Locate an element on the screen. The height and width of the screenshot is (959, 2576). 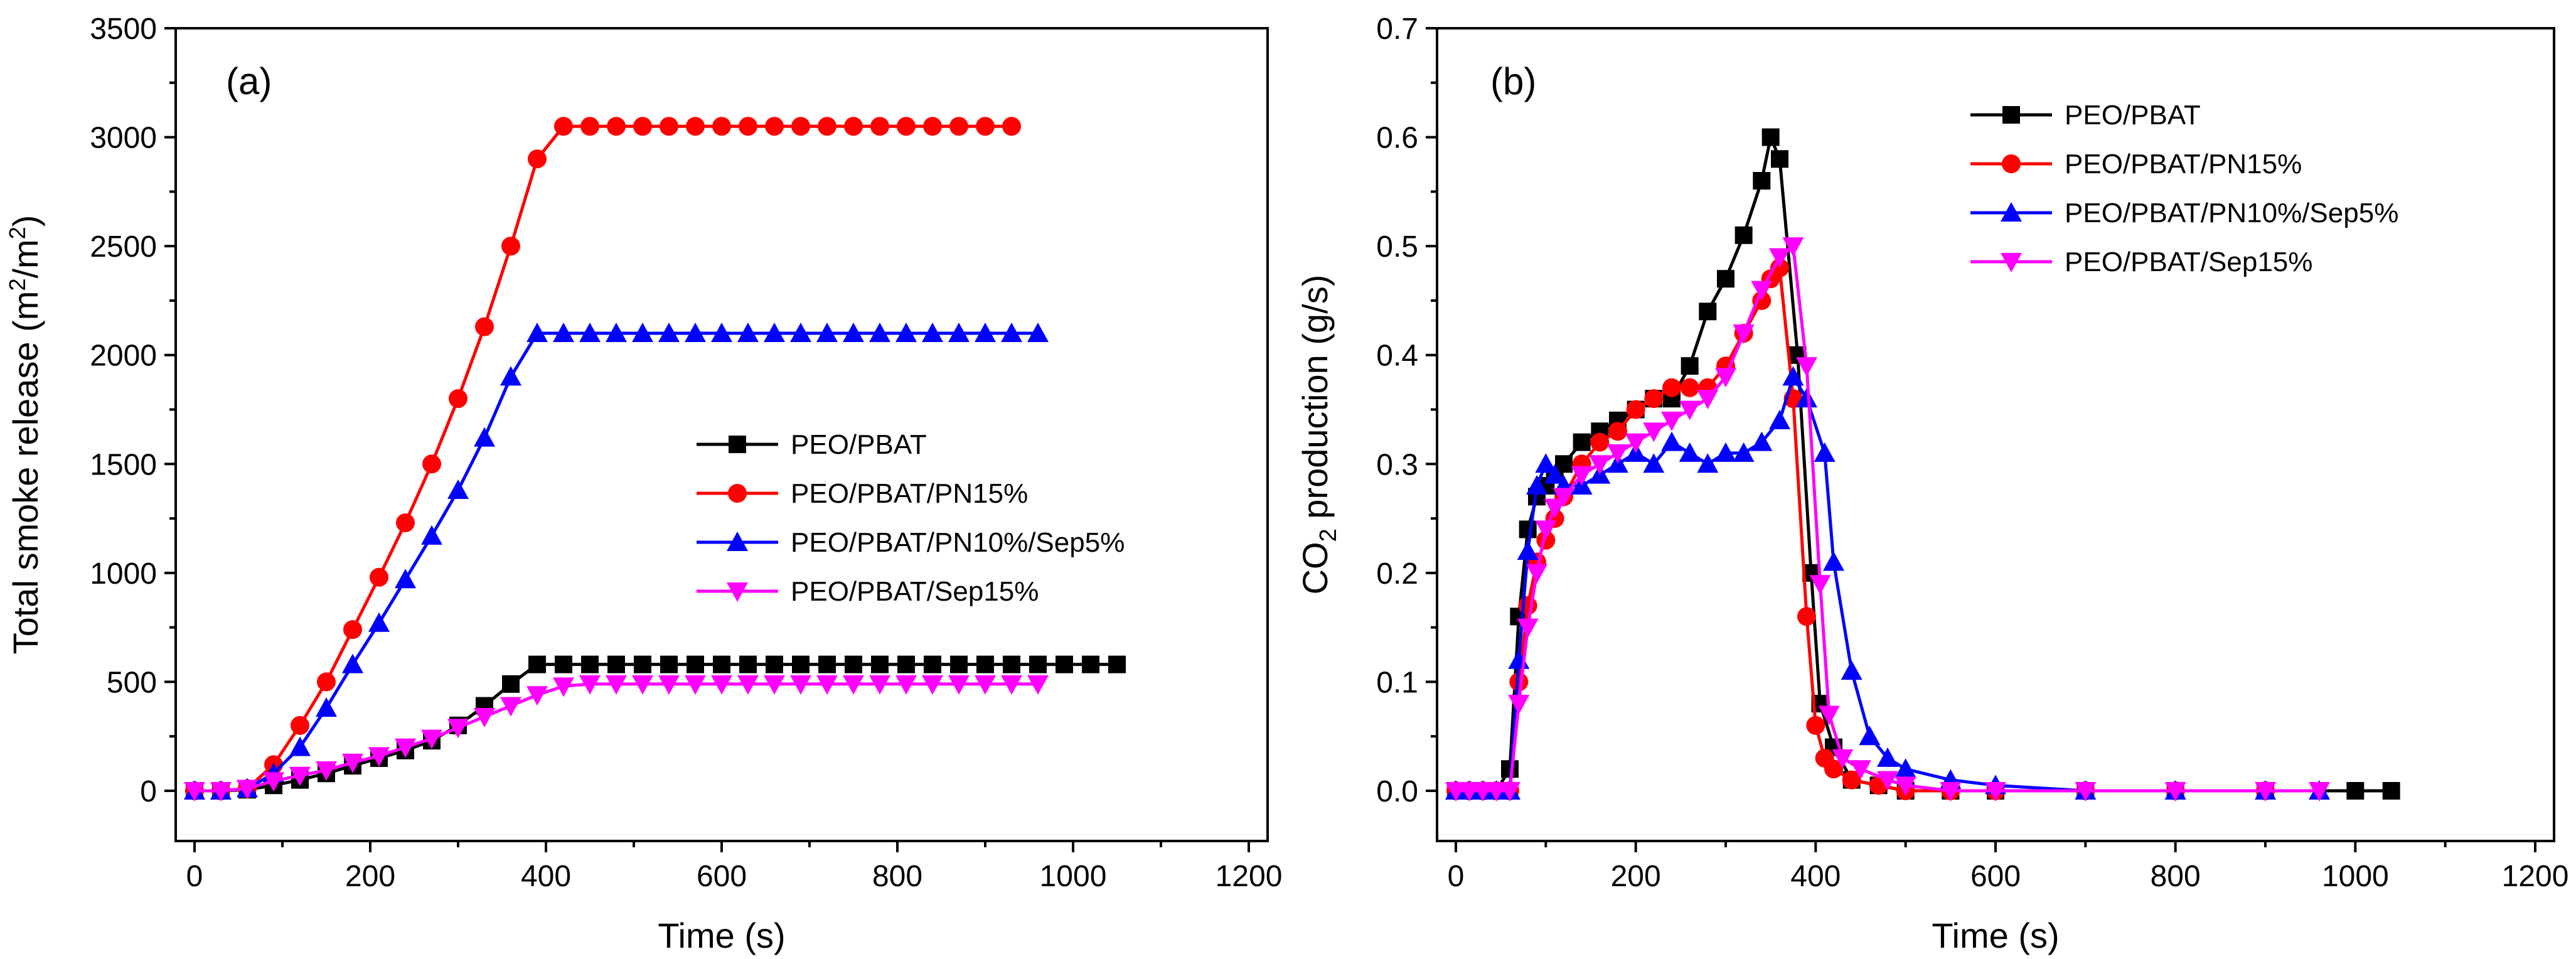
legend-label: PEO/PBAT is located at coordinates (2133, 115).